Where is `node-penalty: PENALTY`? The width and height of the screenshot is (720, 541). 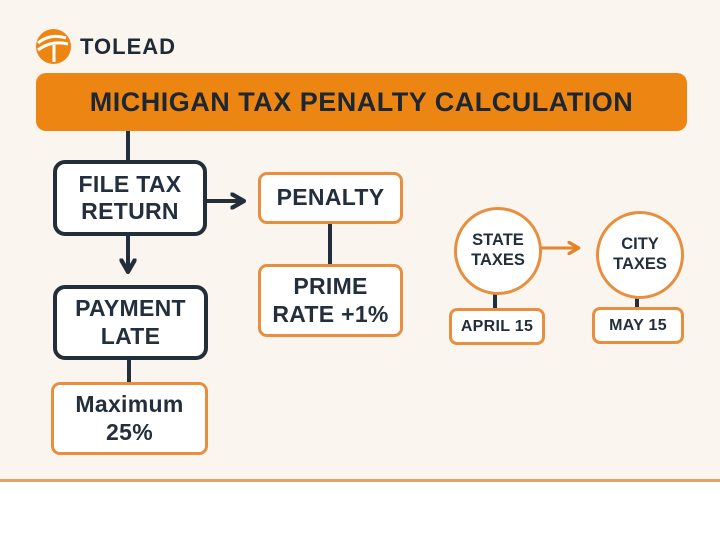 node-penalty: PENALTY is located at coordinates (330, 198).